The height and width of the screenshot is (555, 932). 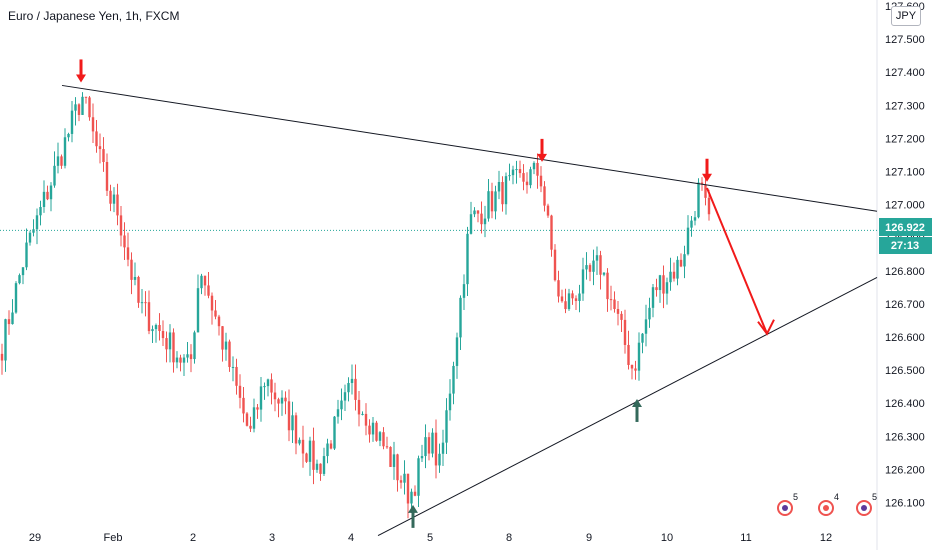 What do you see at coordinates (828, 504) in the screenshot?
I see `event-badge-2: 4` at bounding box center [828, 504].